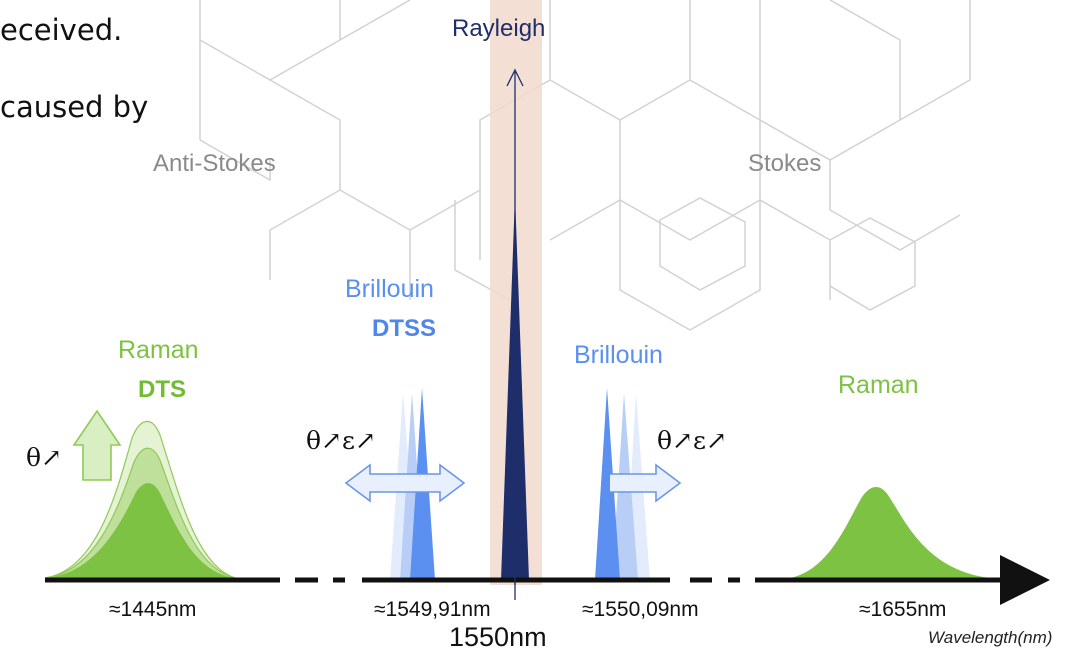 This screenshot has height=653, width=1082. Describe the element at coordinates (498, 637) in the screenshot. I see `center-wavelength-label: 1550nm` at that location.